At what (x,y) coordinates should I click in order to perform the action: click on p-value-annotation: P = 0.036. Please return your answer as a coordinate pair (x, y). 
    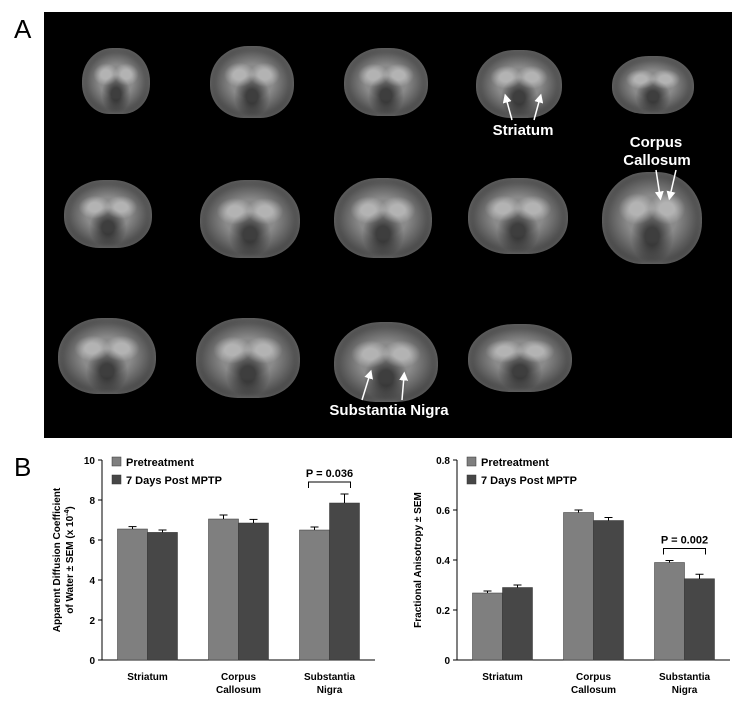
    Looking at the image, I should click on (329, 474).